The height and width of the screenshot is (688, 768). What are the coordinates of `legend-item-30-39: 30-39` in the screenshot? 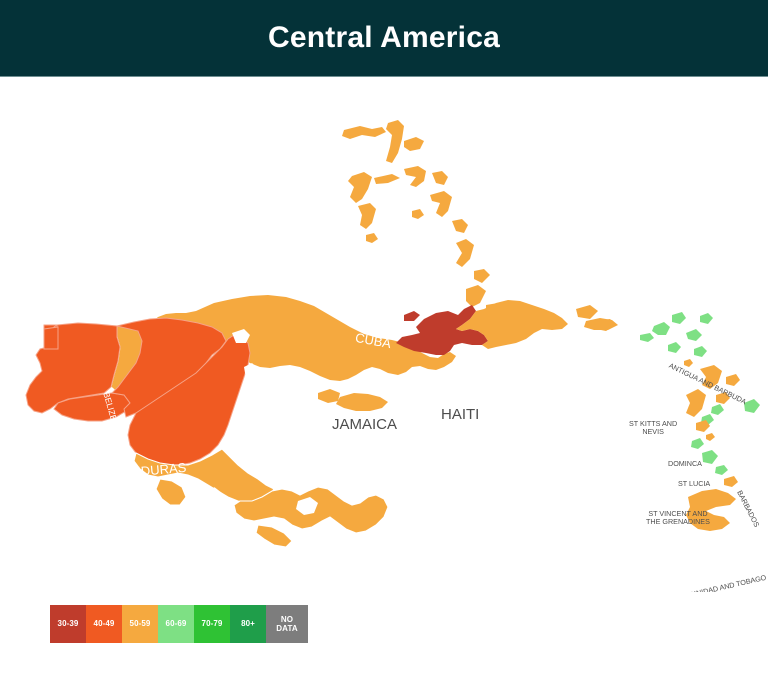 It's located at (68, 624).